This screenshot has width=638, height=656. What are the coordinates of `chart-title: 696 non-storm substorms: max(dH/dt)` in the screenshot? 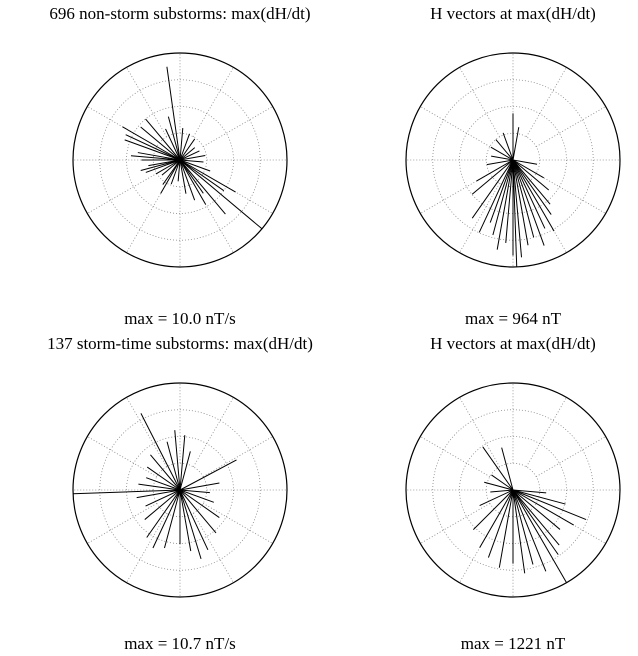 It's located at (179, 13).